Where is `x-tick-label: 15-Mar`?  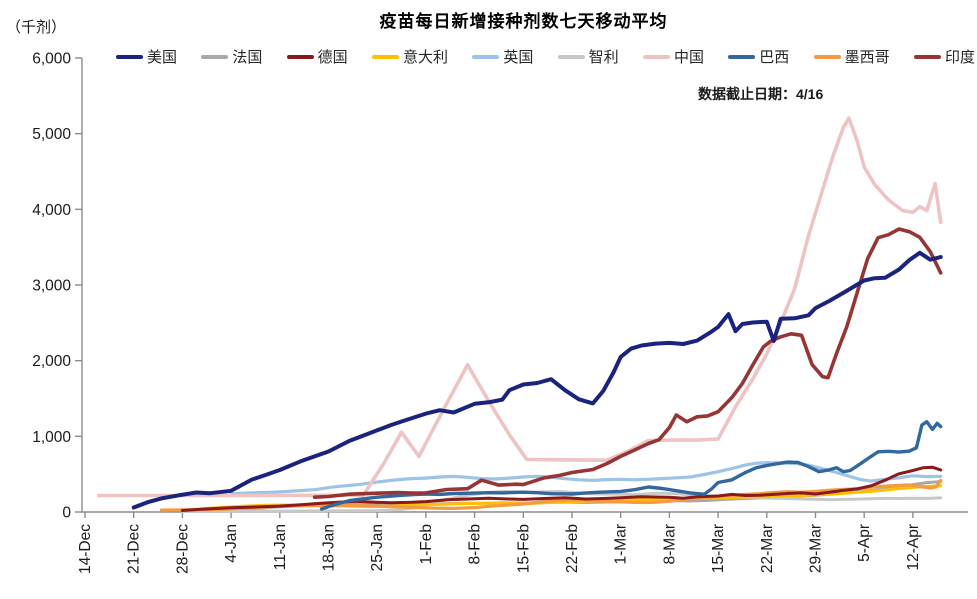 x-tick-label: 15-Mar is located at coordinates (718, 548).